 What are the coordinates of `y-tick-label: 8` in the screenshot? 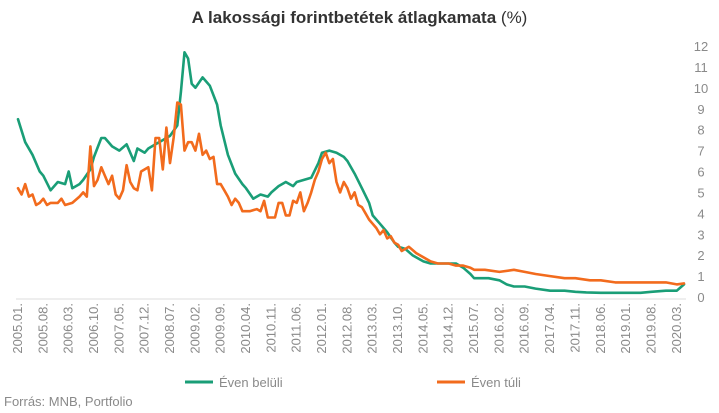 It's located at (700, 130).